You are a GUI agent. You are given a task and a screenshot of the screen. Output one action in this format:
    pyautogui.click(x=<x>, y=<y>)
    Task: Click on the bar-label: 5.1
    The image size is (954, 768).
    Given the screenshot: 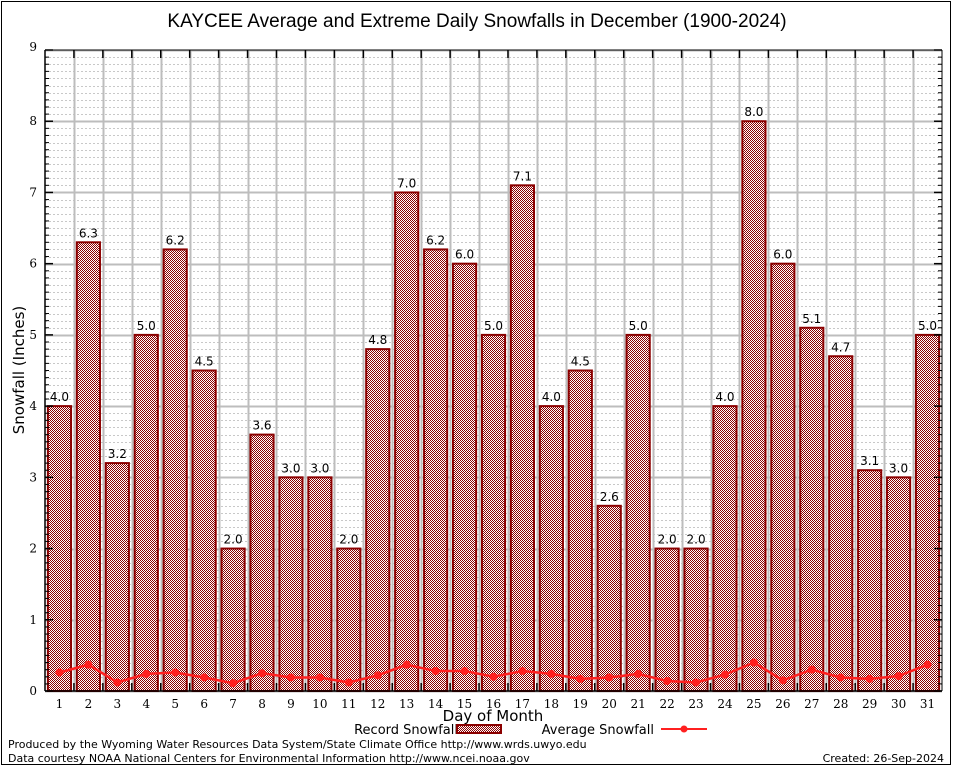 What is the action you would take?
    pyautogui.click(x=811, y=319)
    